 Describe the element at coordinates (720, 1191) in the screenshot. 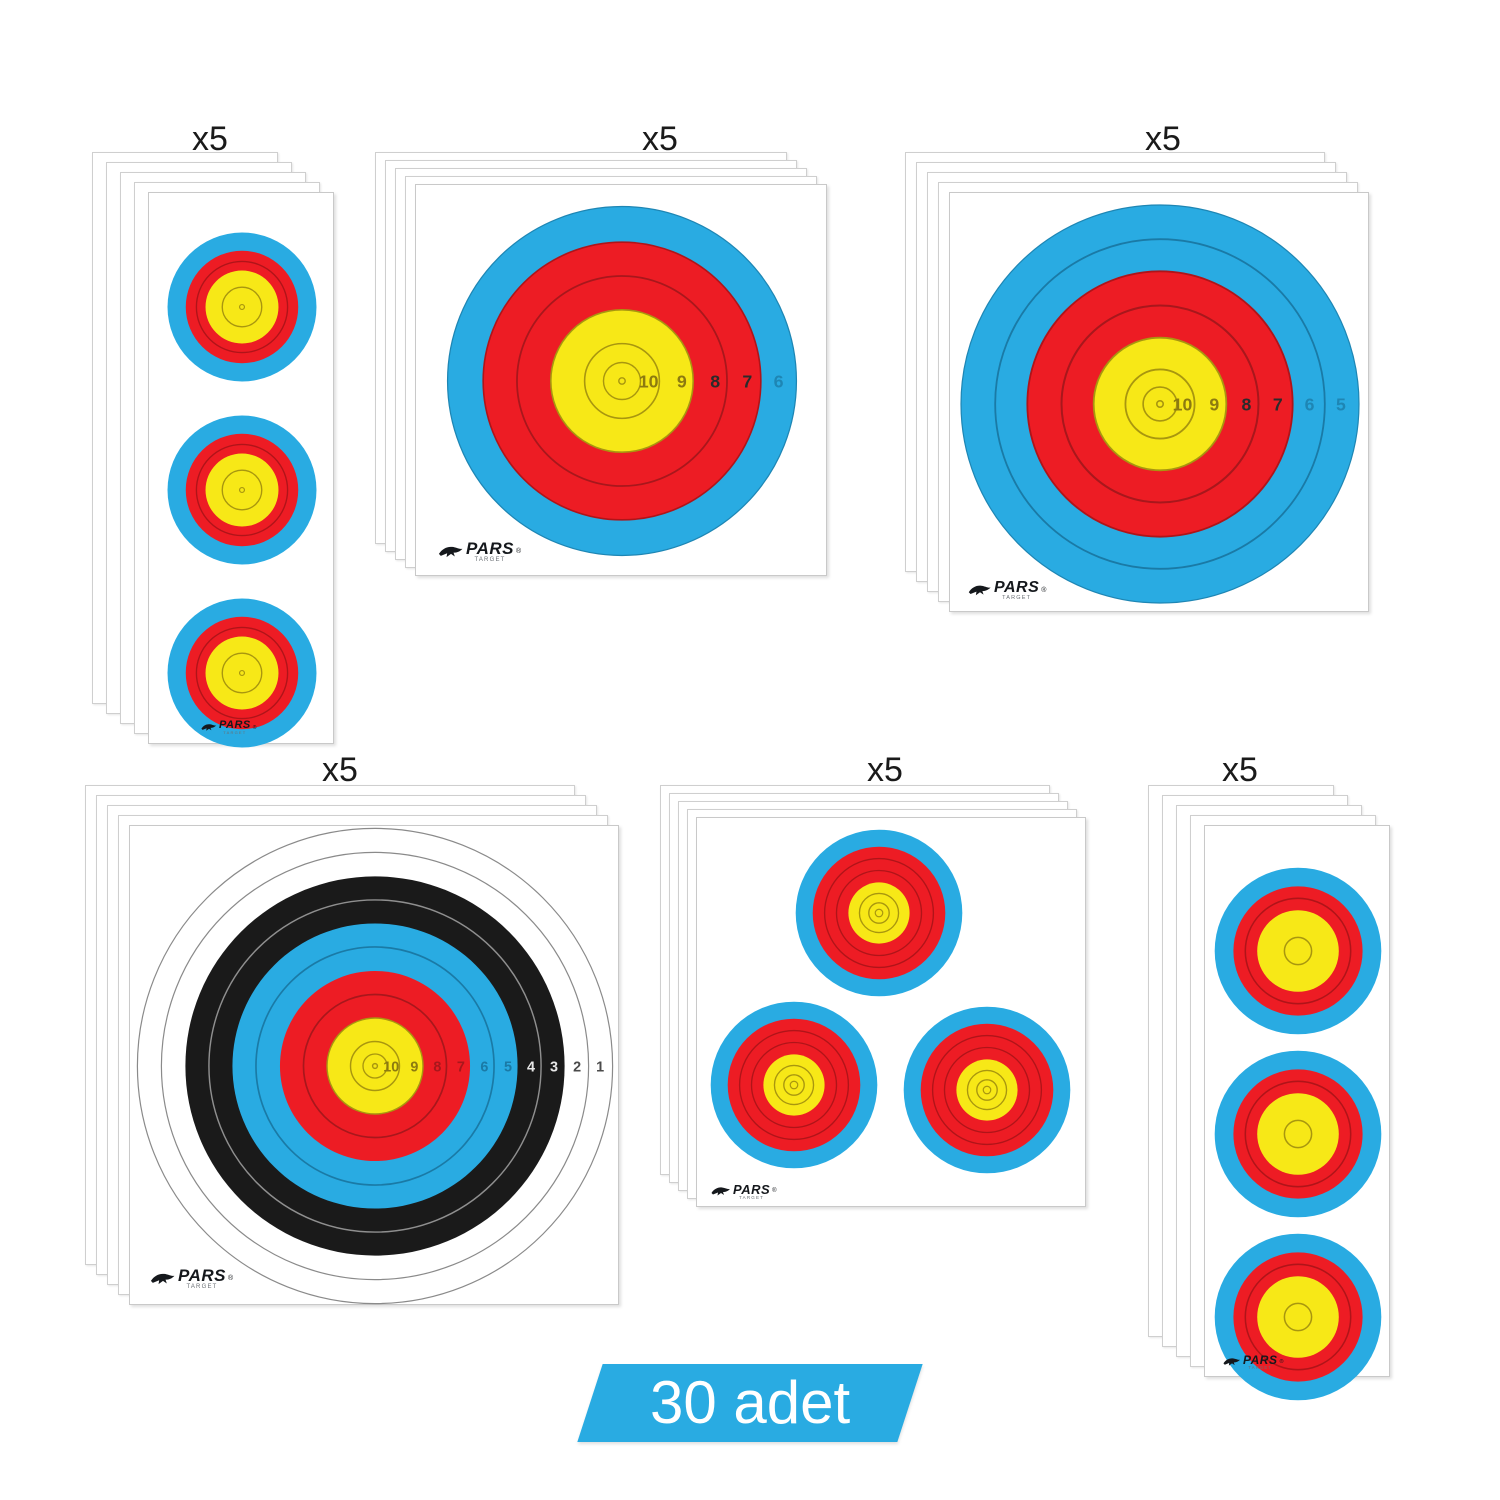

I see `pars-panther-icon` at that location.